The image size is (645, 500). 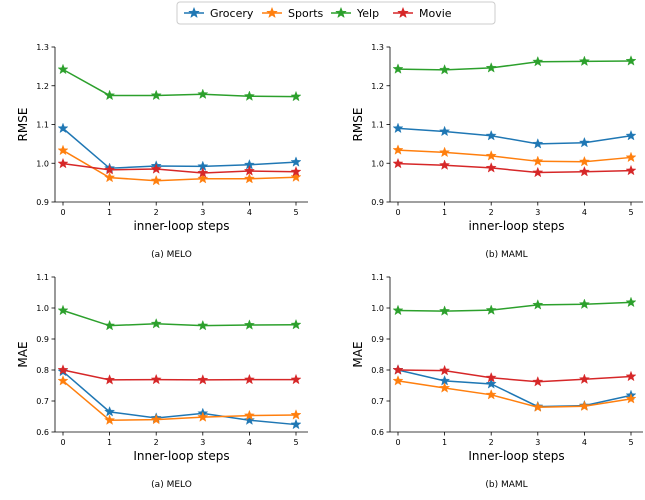 What do you see at coordinates (355, 13) in the screenshot?
I see `legend-entry-yelp: Yelp` at bounding box center [355, 13].